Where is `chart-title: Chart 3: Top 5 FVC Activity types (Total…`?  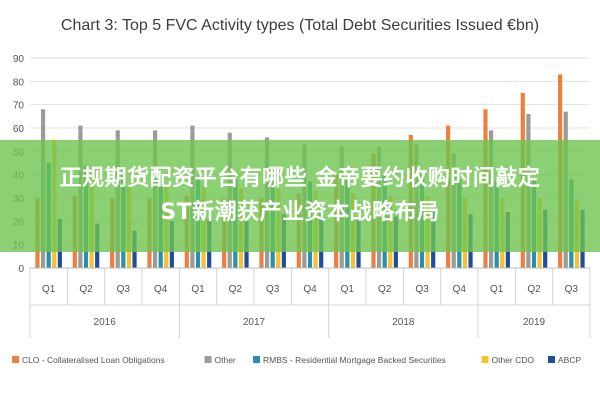 chart-title: Chart 3: Top 5 FVC Activity types (Total… is located at coordinates (300, 25).